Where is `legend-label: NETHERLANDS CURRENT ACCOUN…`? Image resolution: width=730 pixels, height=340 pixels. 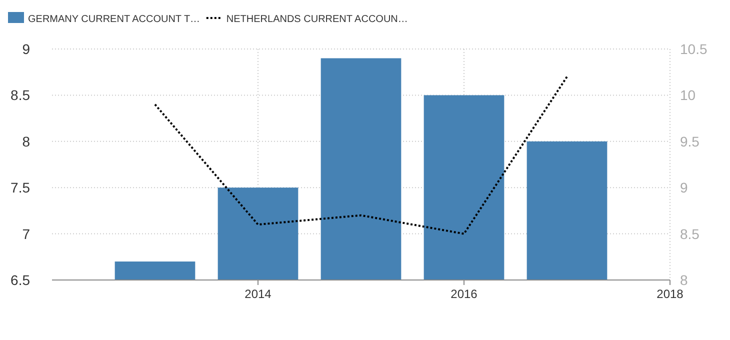 legend-label: NETHERLANDS CURRENT ACCOUN… is located at coordinates (317, 19).